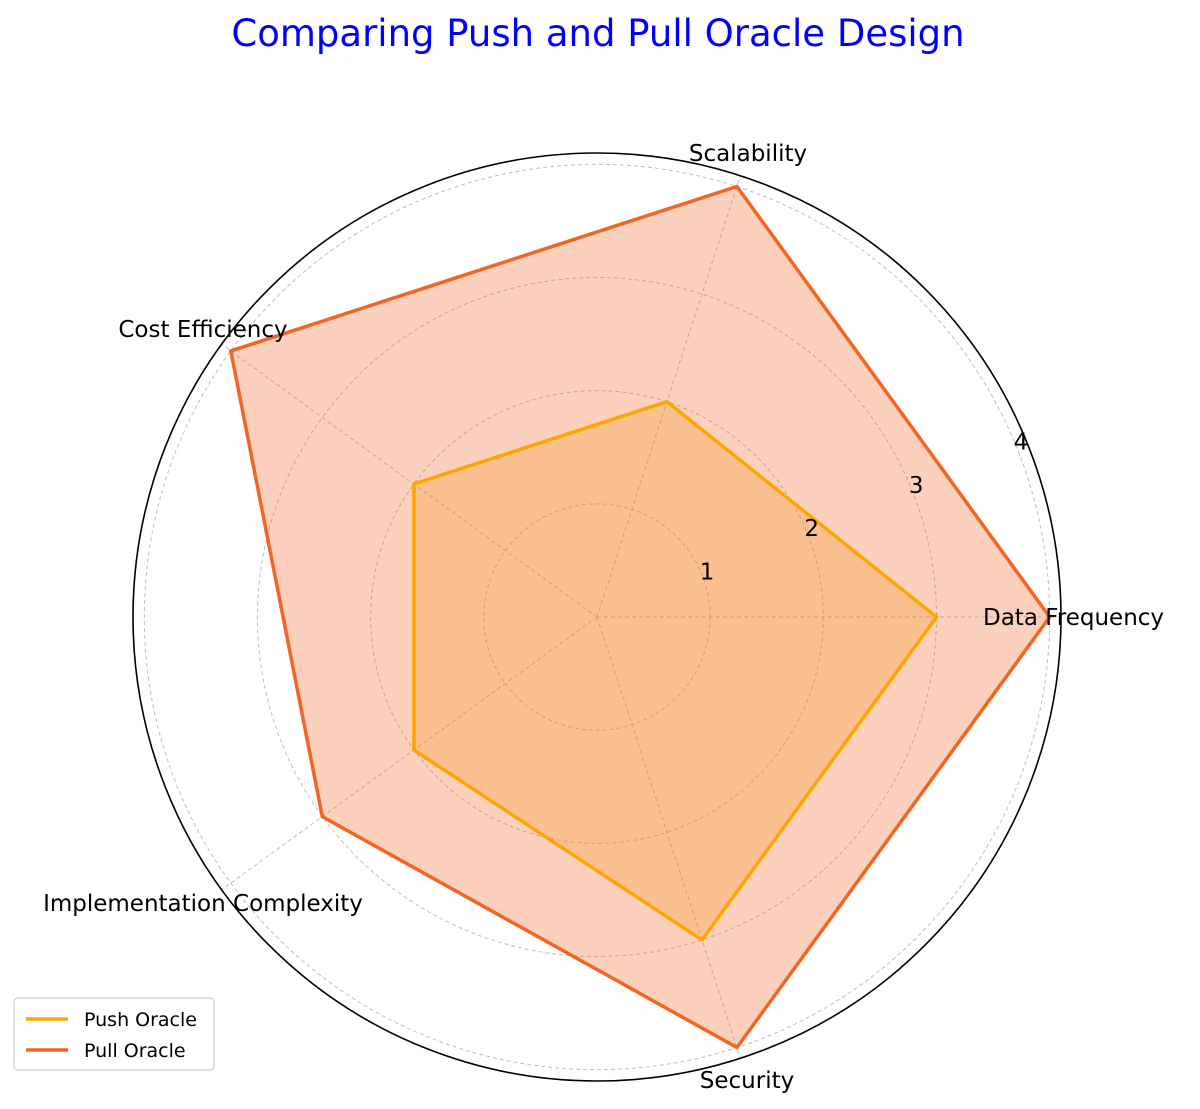 The width and height of the screenshot is (1200, 1109). I want to click on category-label: Data Frequency, so click(1073, 618).